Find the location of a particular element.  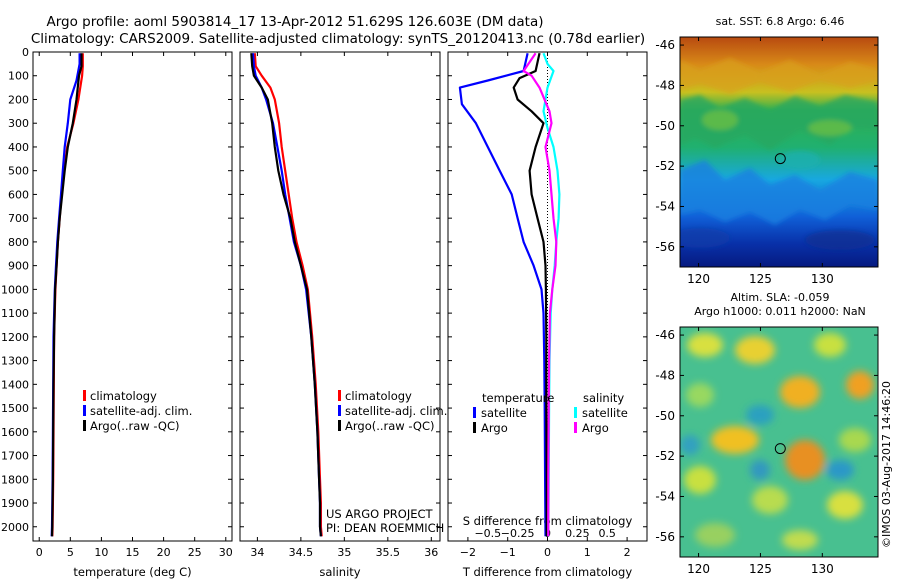

sla-map-subtitle: Argo h1000: 0.011 h2000: NaN is located at coordinates (780, 311).